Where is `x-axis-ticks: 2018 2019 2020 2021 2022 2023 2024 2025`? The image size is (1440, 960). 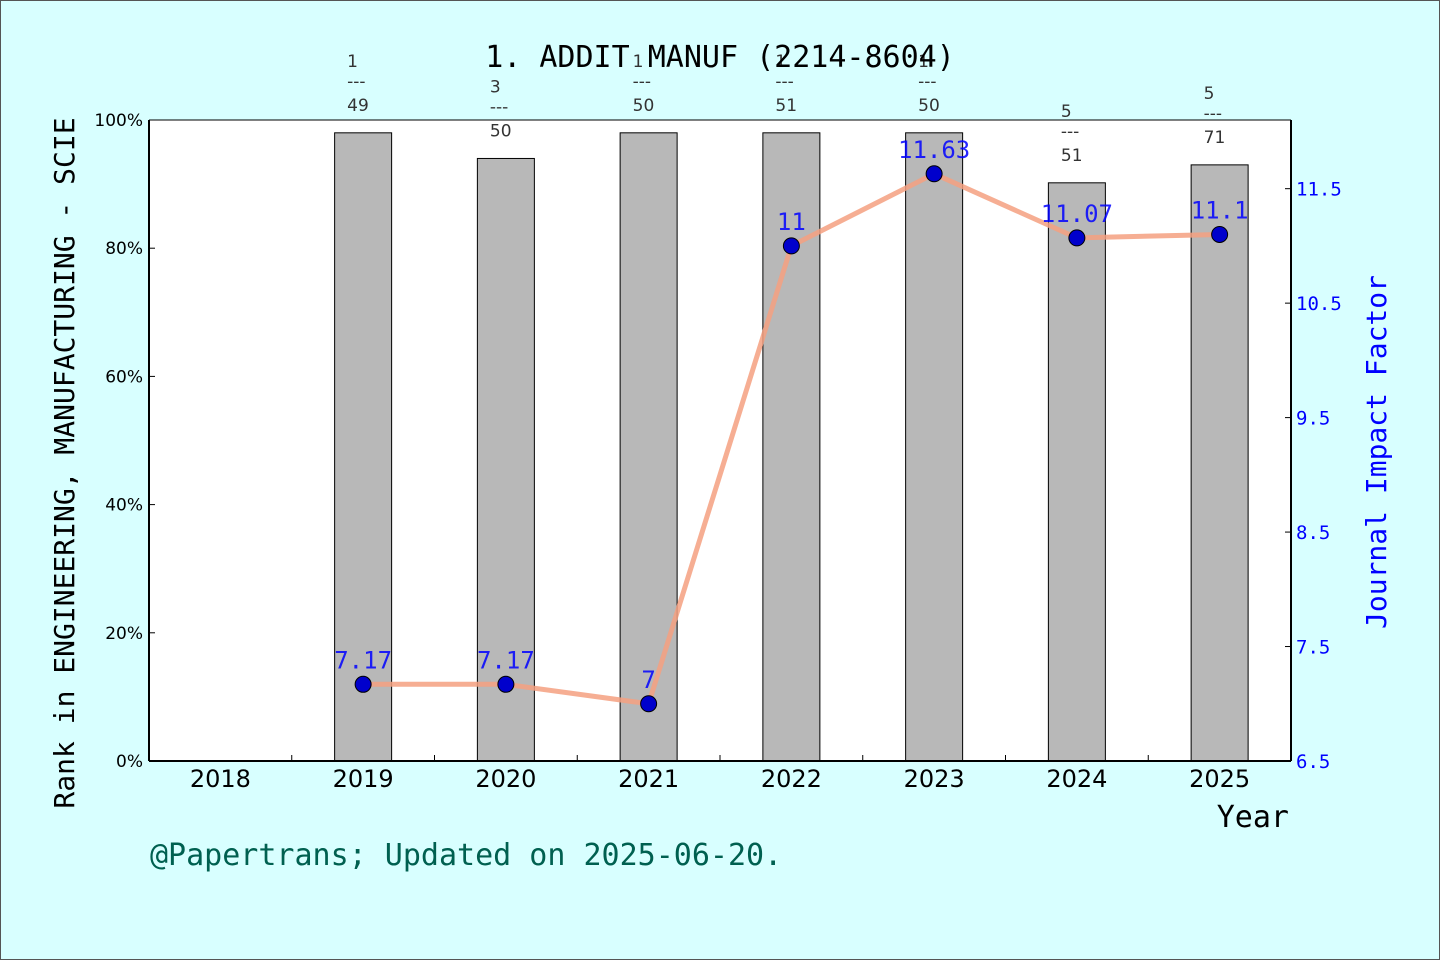
x-axis-ticks: 2018 2019 2020 2021 2022 2023 2024 2025 is located at coordinates (720, 774).